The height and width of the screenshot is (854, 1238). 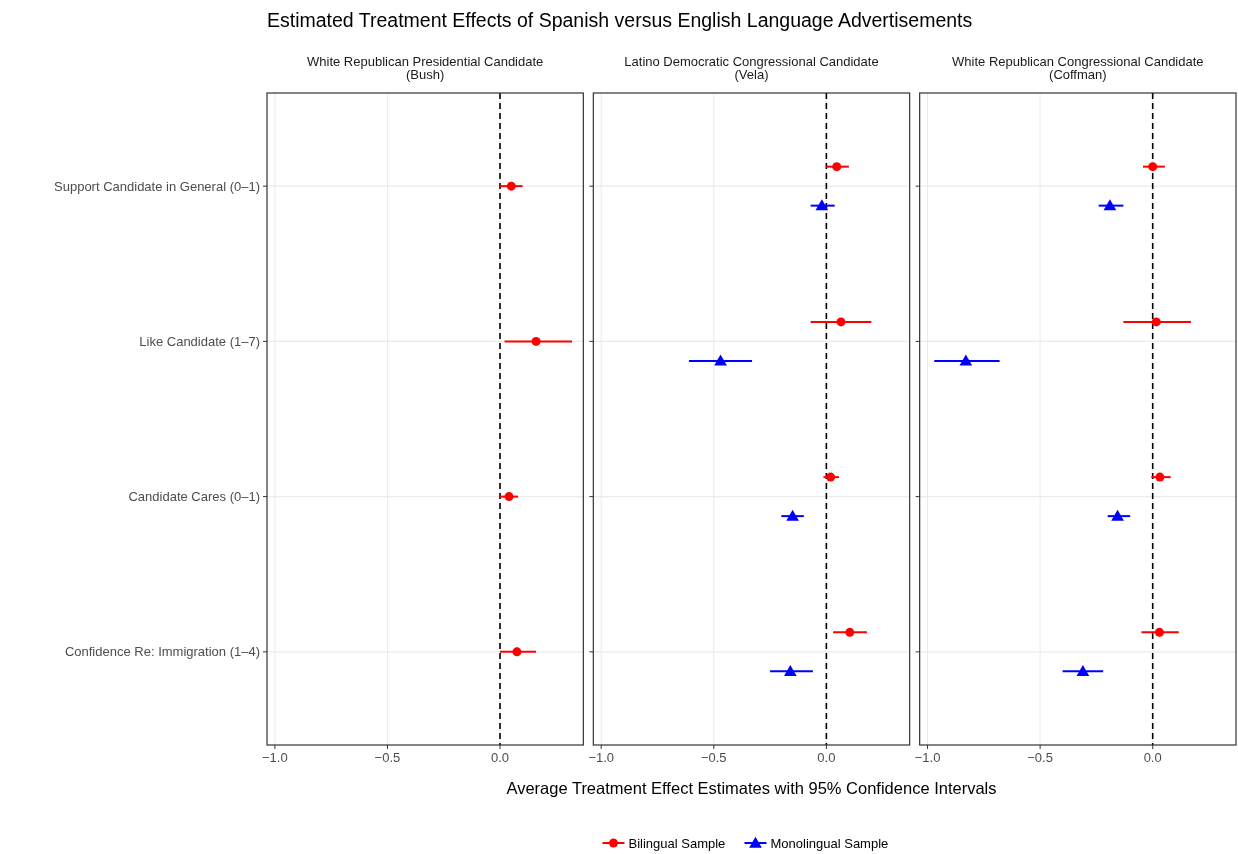 What do you see at coordinates (199, 341) in the screenshot?
I see `y-tick-label: Like Candidate (1–7)` at bounding box center [199, 341].